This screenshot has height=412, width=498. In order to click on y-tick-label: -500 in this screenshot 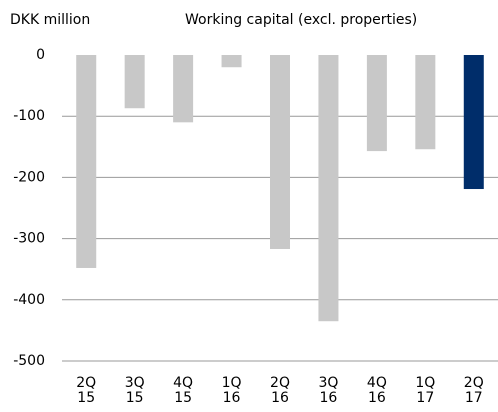, I will do `click(29, 361)`.